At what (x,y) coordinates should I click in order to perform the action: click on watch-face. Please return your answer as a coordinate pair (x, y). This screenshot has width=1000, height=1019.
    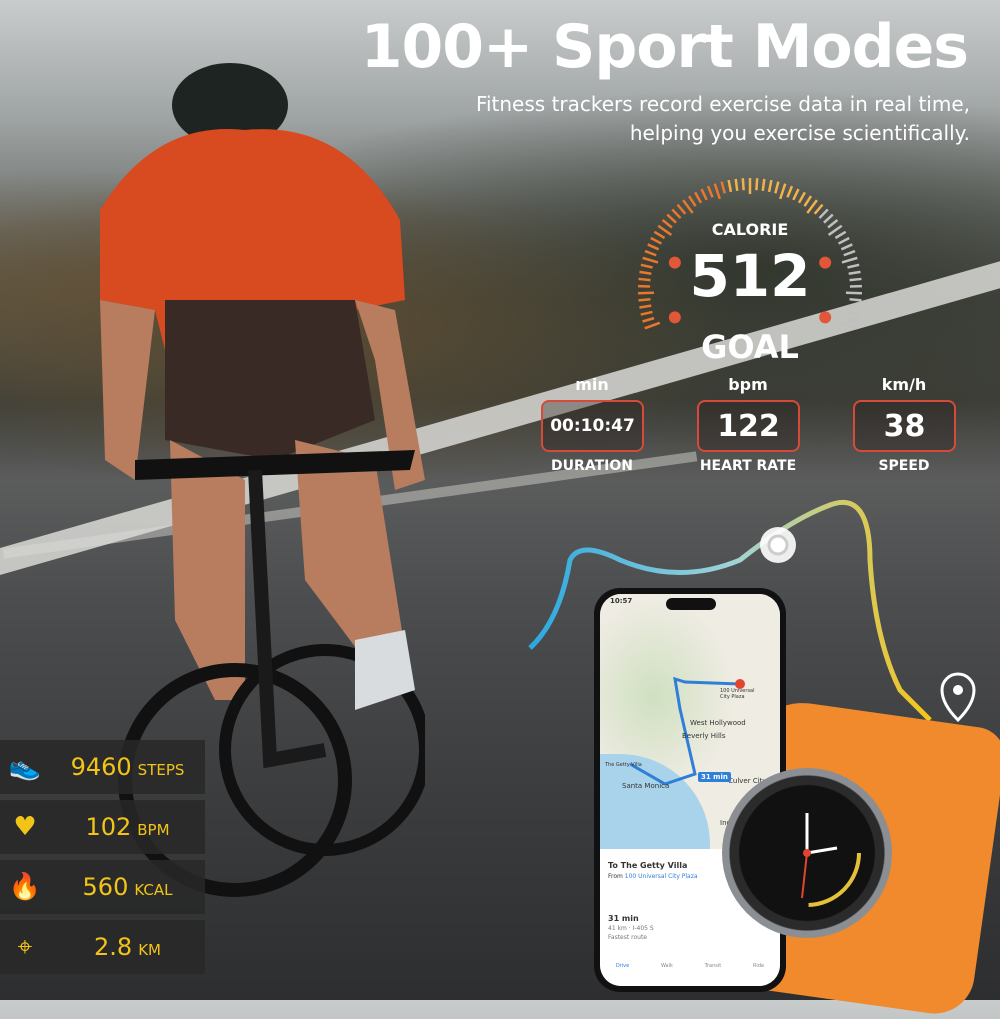
    Looking at the image, I should click on (807, 853).